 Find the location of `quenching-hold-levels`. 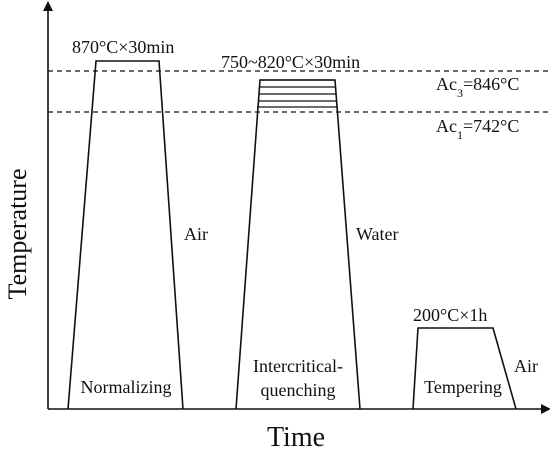

quenching-hold-levels is located at coordinates (297, 93).